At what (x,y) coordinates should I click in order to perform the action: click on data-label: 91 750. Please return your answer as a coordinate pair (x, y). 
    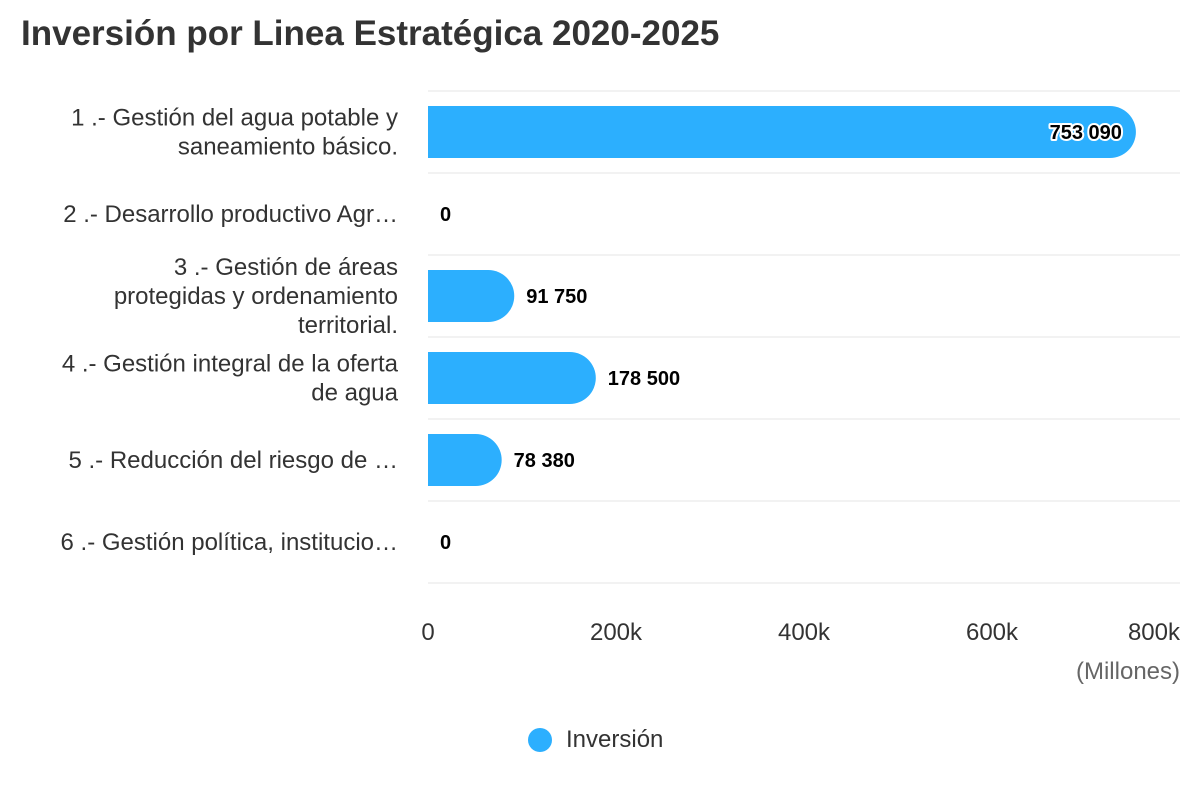
    Looking at the image, I should click on (556, 297).